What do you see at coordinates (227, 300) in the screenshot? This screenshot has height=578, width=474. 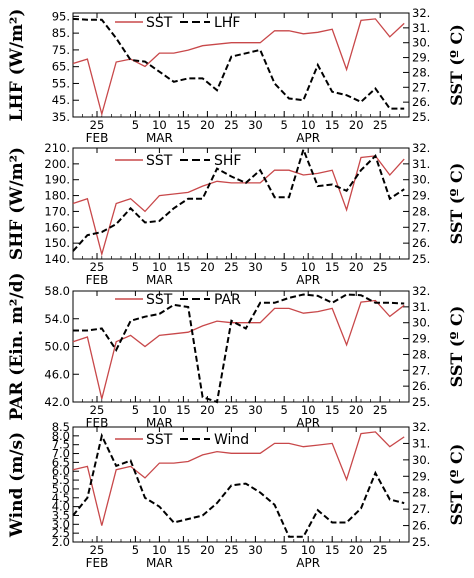 I see `legend-label-par: PAR` at bounding box center [227, 300].